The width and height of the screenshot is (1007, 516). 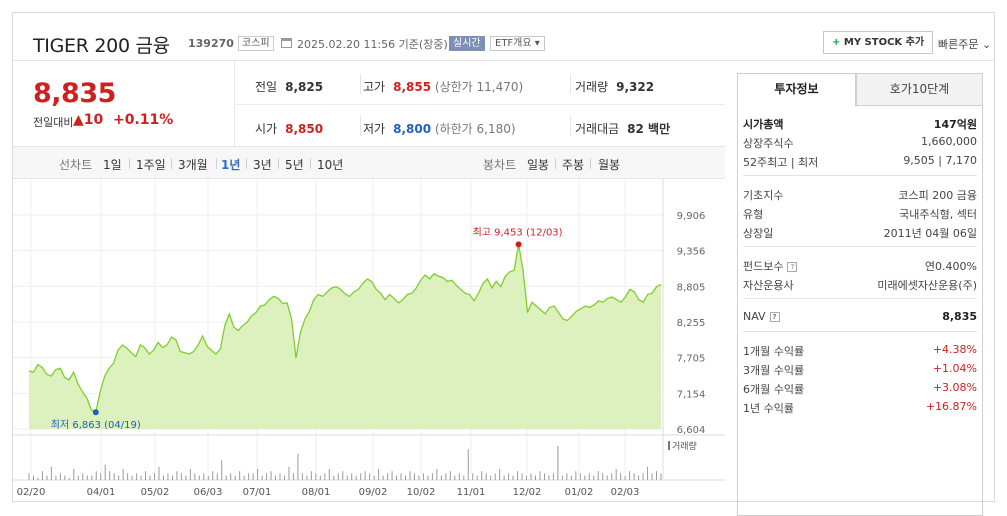 What do you see at coordinates (208, 492) in the screenshot?
I see `x-tick-label: 06/03` at bounding box center [208, 492].